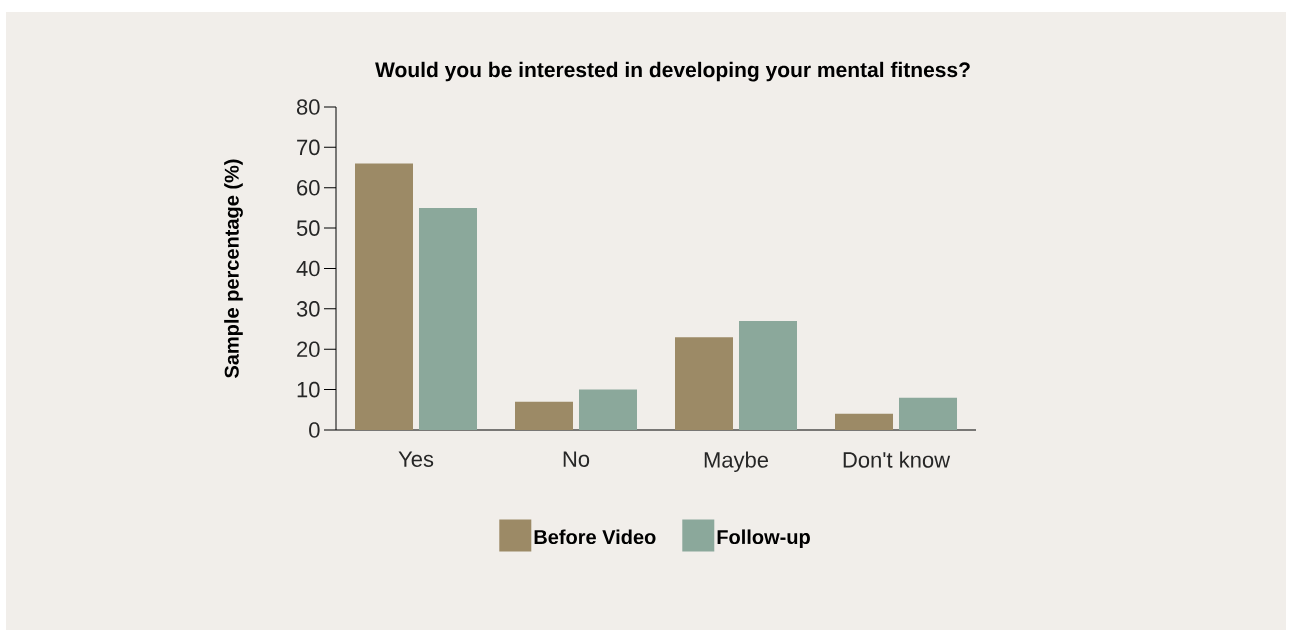  Describe the element at coordinates (308, 147) in the screenshot. I see `y-tick-label: 70` at that location.